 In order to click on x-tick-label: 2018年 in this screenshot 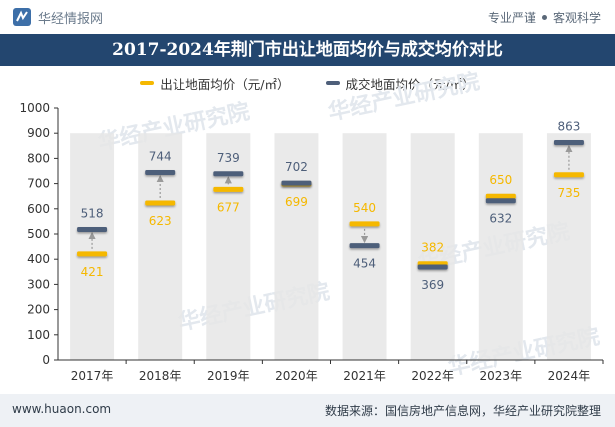, I will do `click(160, 376)`.